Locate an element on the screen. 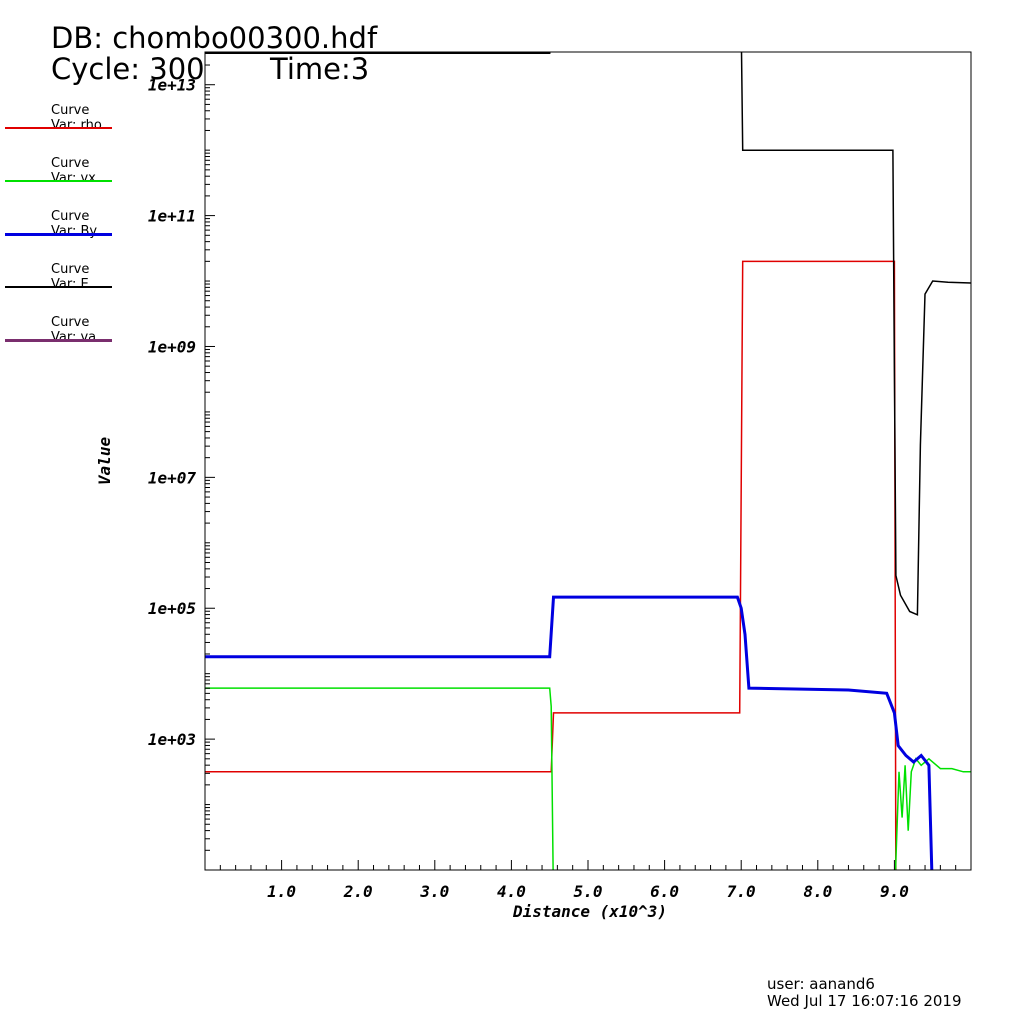 This screenshot has width=1024, height=1024. legend-var-label: Var: E is located at coordinates (70, 284).